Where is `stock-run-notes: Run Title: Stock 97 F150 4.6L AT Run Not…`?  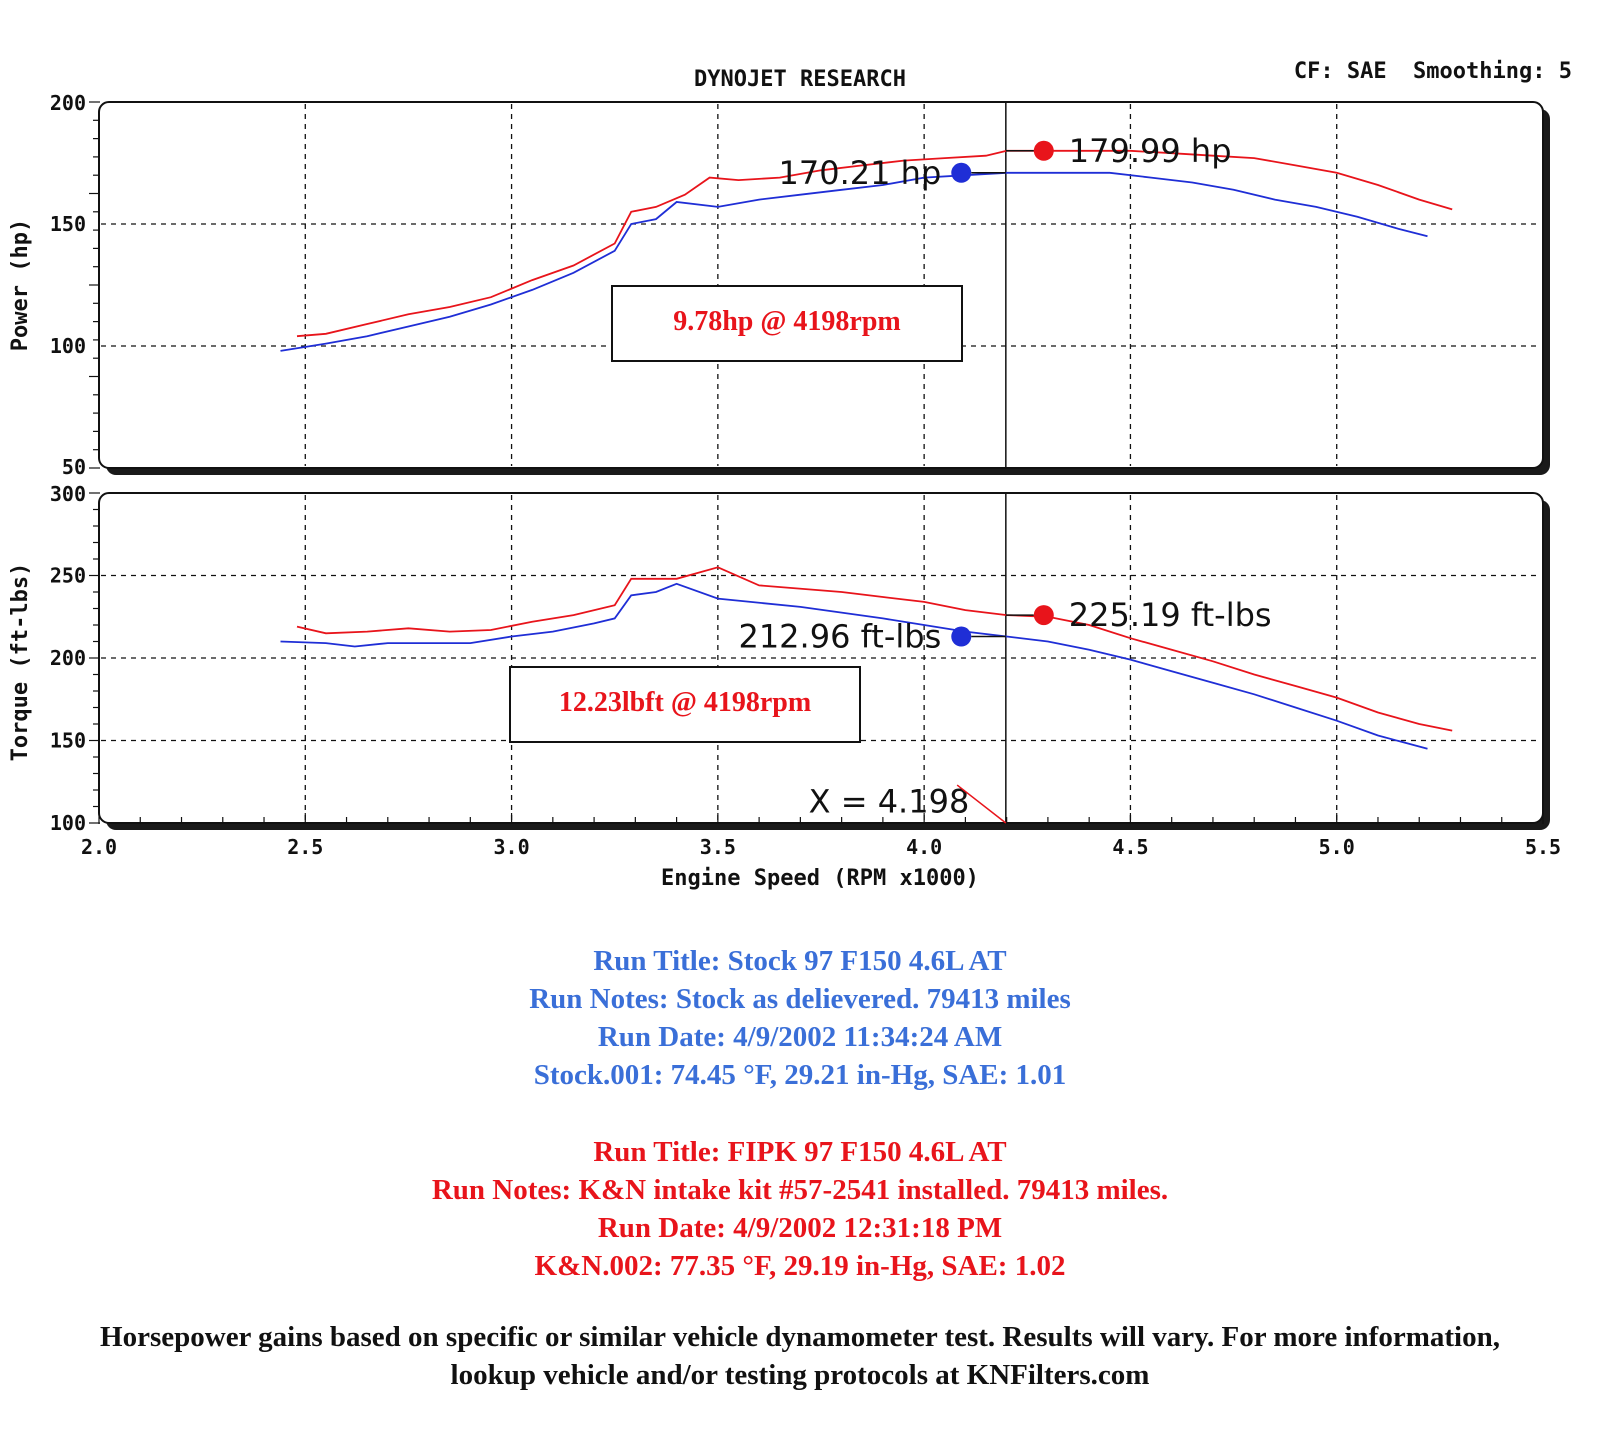
stock-run-notes: Run Title: Stock 97 F150 4.6L AT Run Not… is located at coordinates (800, 1018).